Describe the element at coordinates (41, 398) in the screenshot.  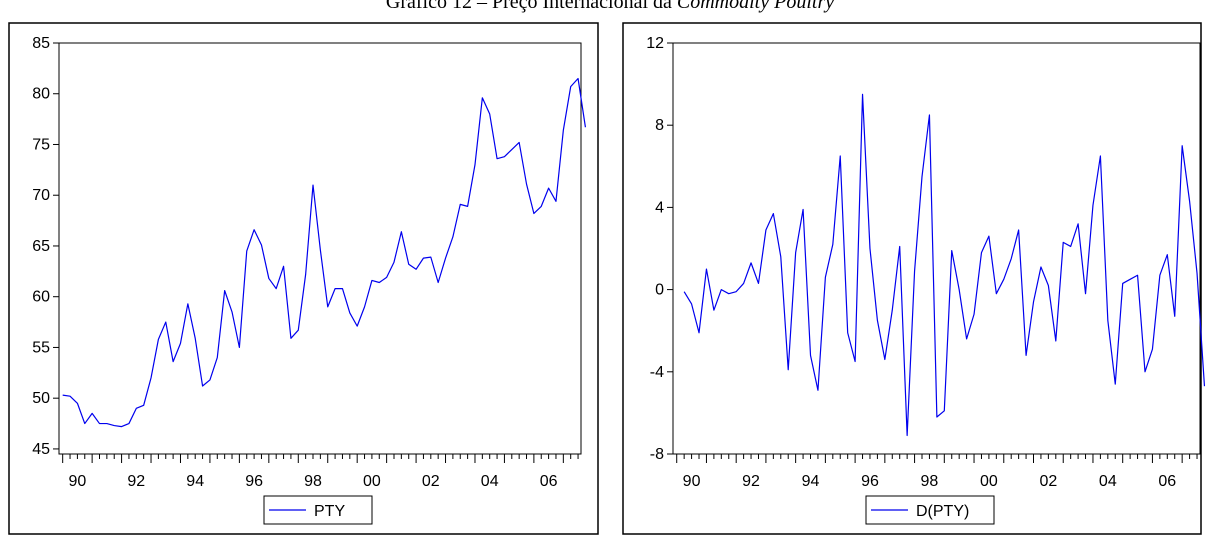
I see `y-tick-label: 50` at that location.